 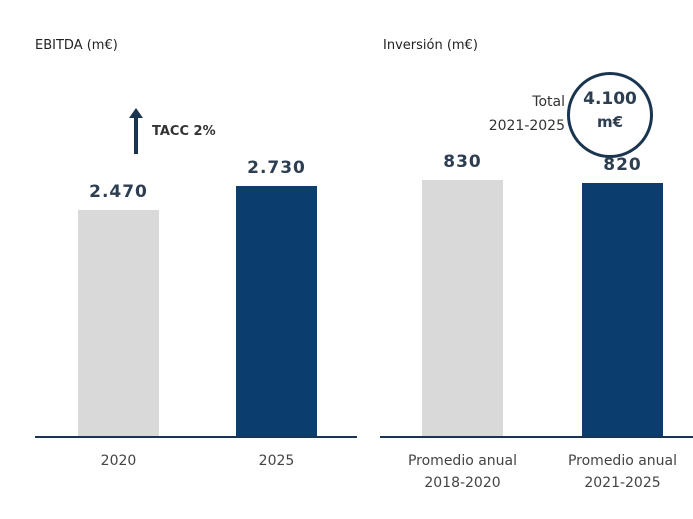 What do you see at coordinates (462, 162) in the screenshot?
I see `value-label: 830` at bounding box center [462, 162].